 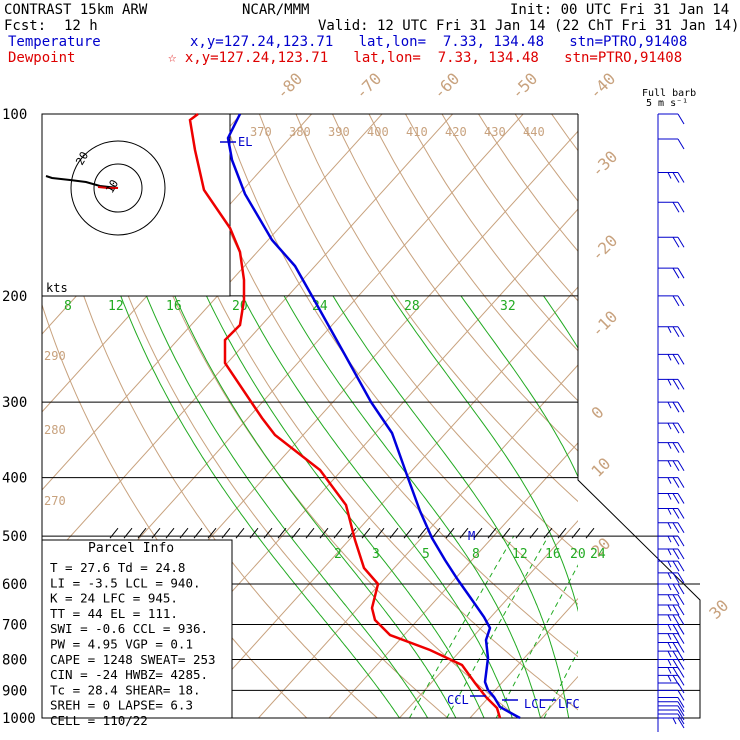 I want to click on parcel-info-row: Tc = 28.4 SHEAR= 18., so click(x=125, y=689).